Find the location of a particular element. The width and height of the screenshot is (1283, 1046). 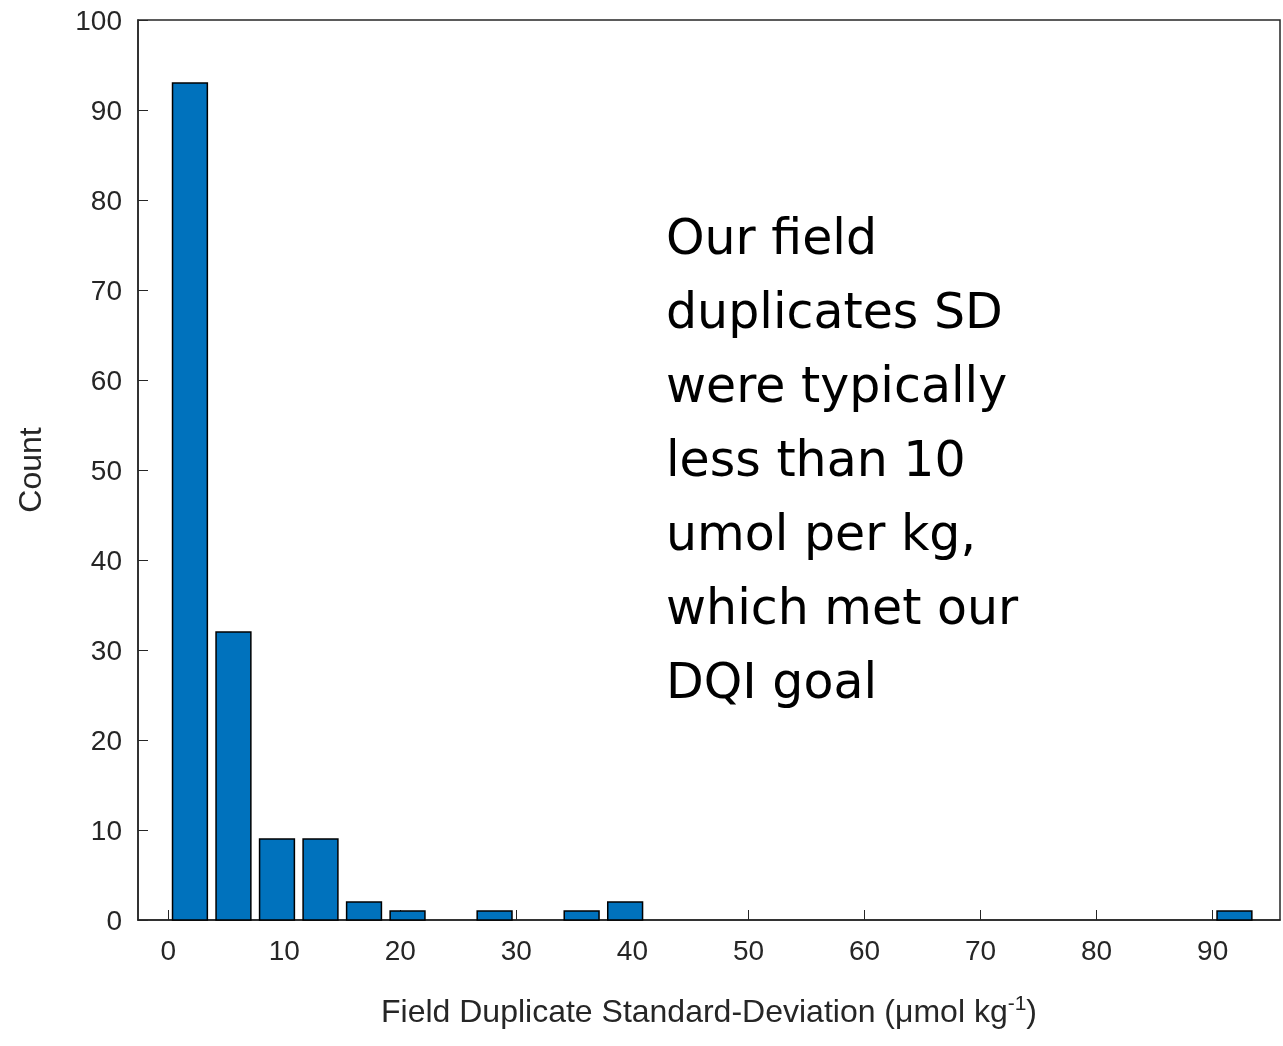

x-tick-label: 60 is located at coordinates (864, 950).